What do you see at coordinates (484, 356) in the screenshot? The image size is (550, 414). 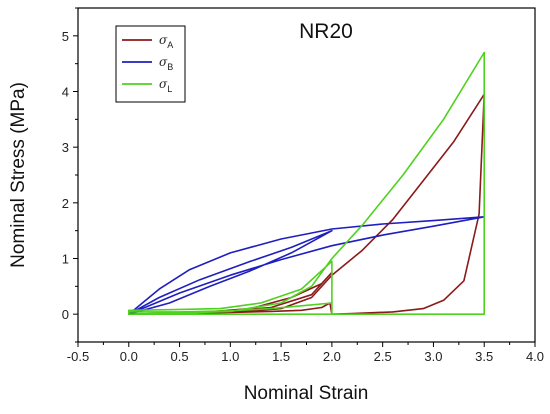 I see `x-tick-label: 3.5` at bounding box center [484, 356].